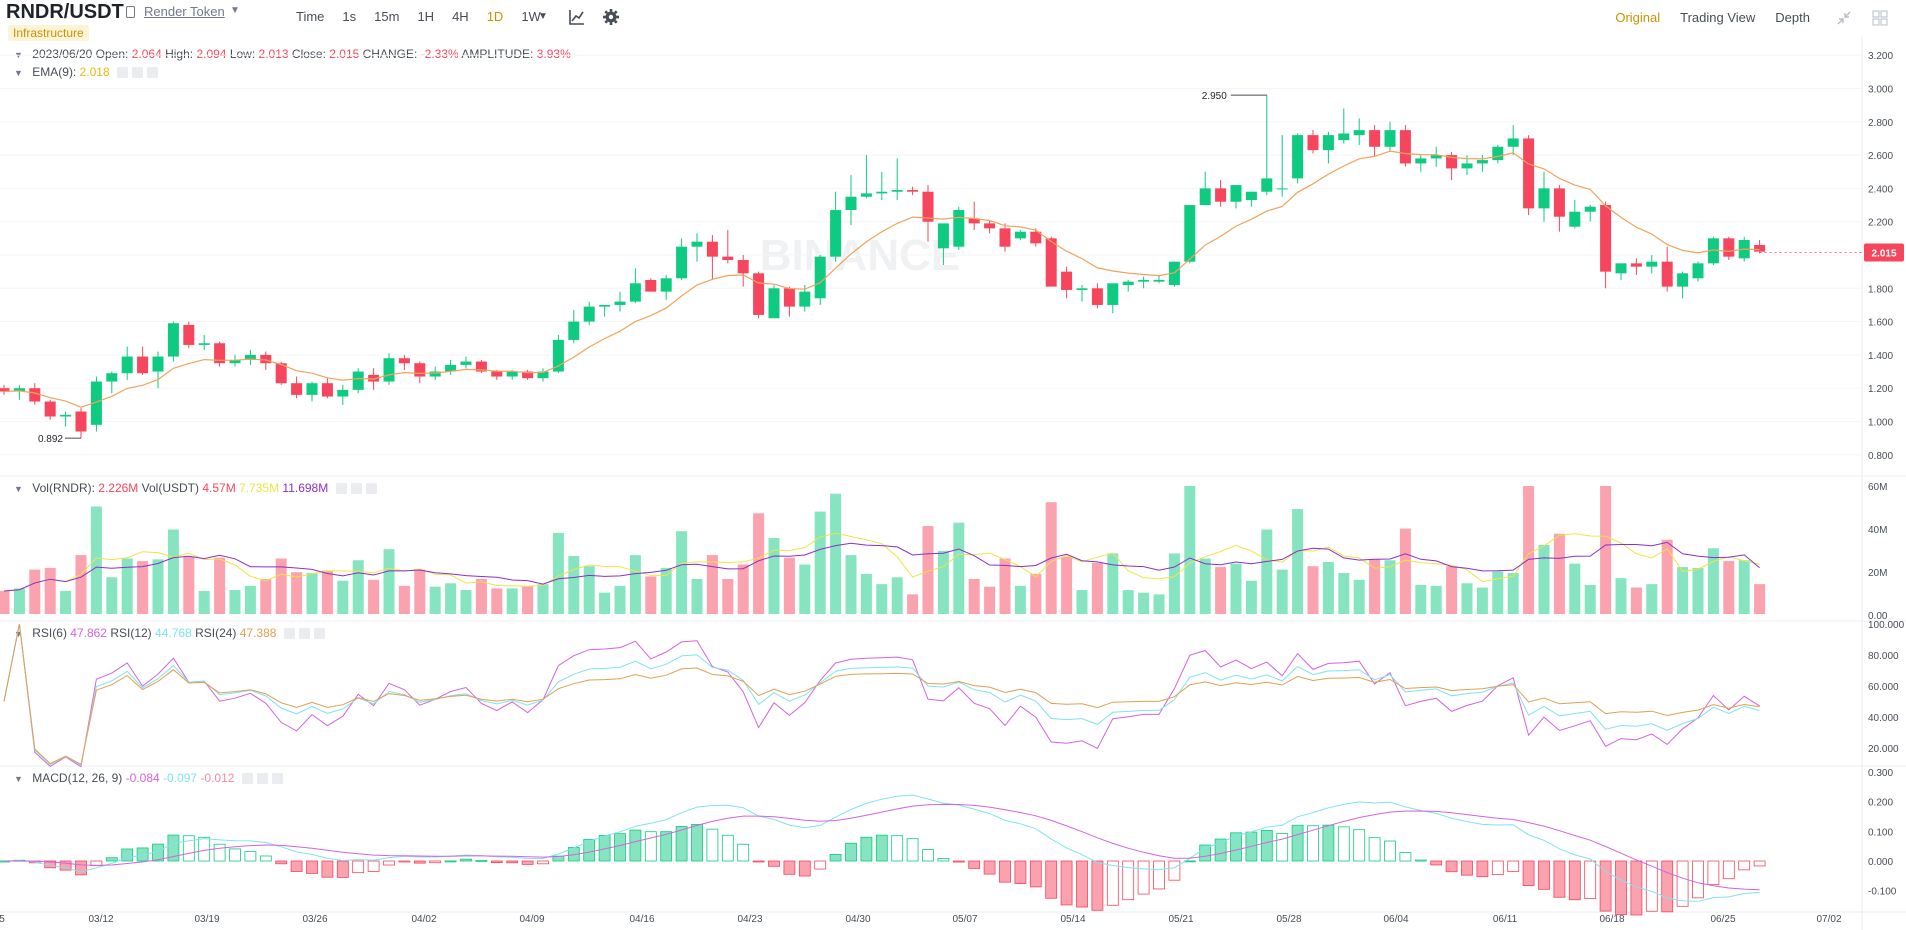 The image size is (1906, 930). I want to click on legend-high-label: High:, so click(179, 54).